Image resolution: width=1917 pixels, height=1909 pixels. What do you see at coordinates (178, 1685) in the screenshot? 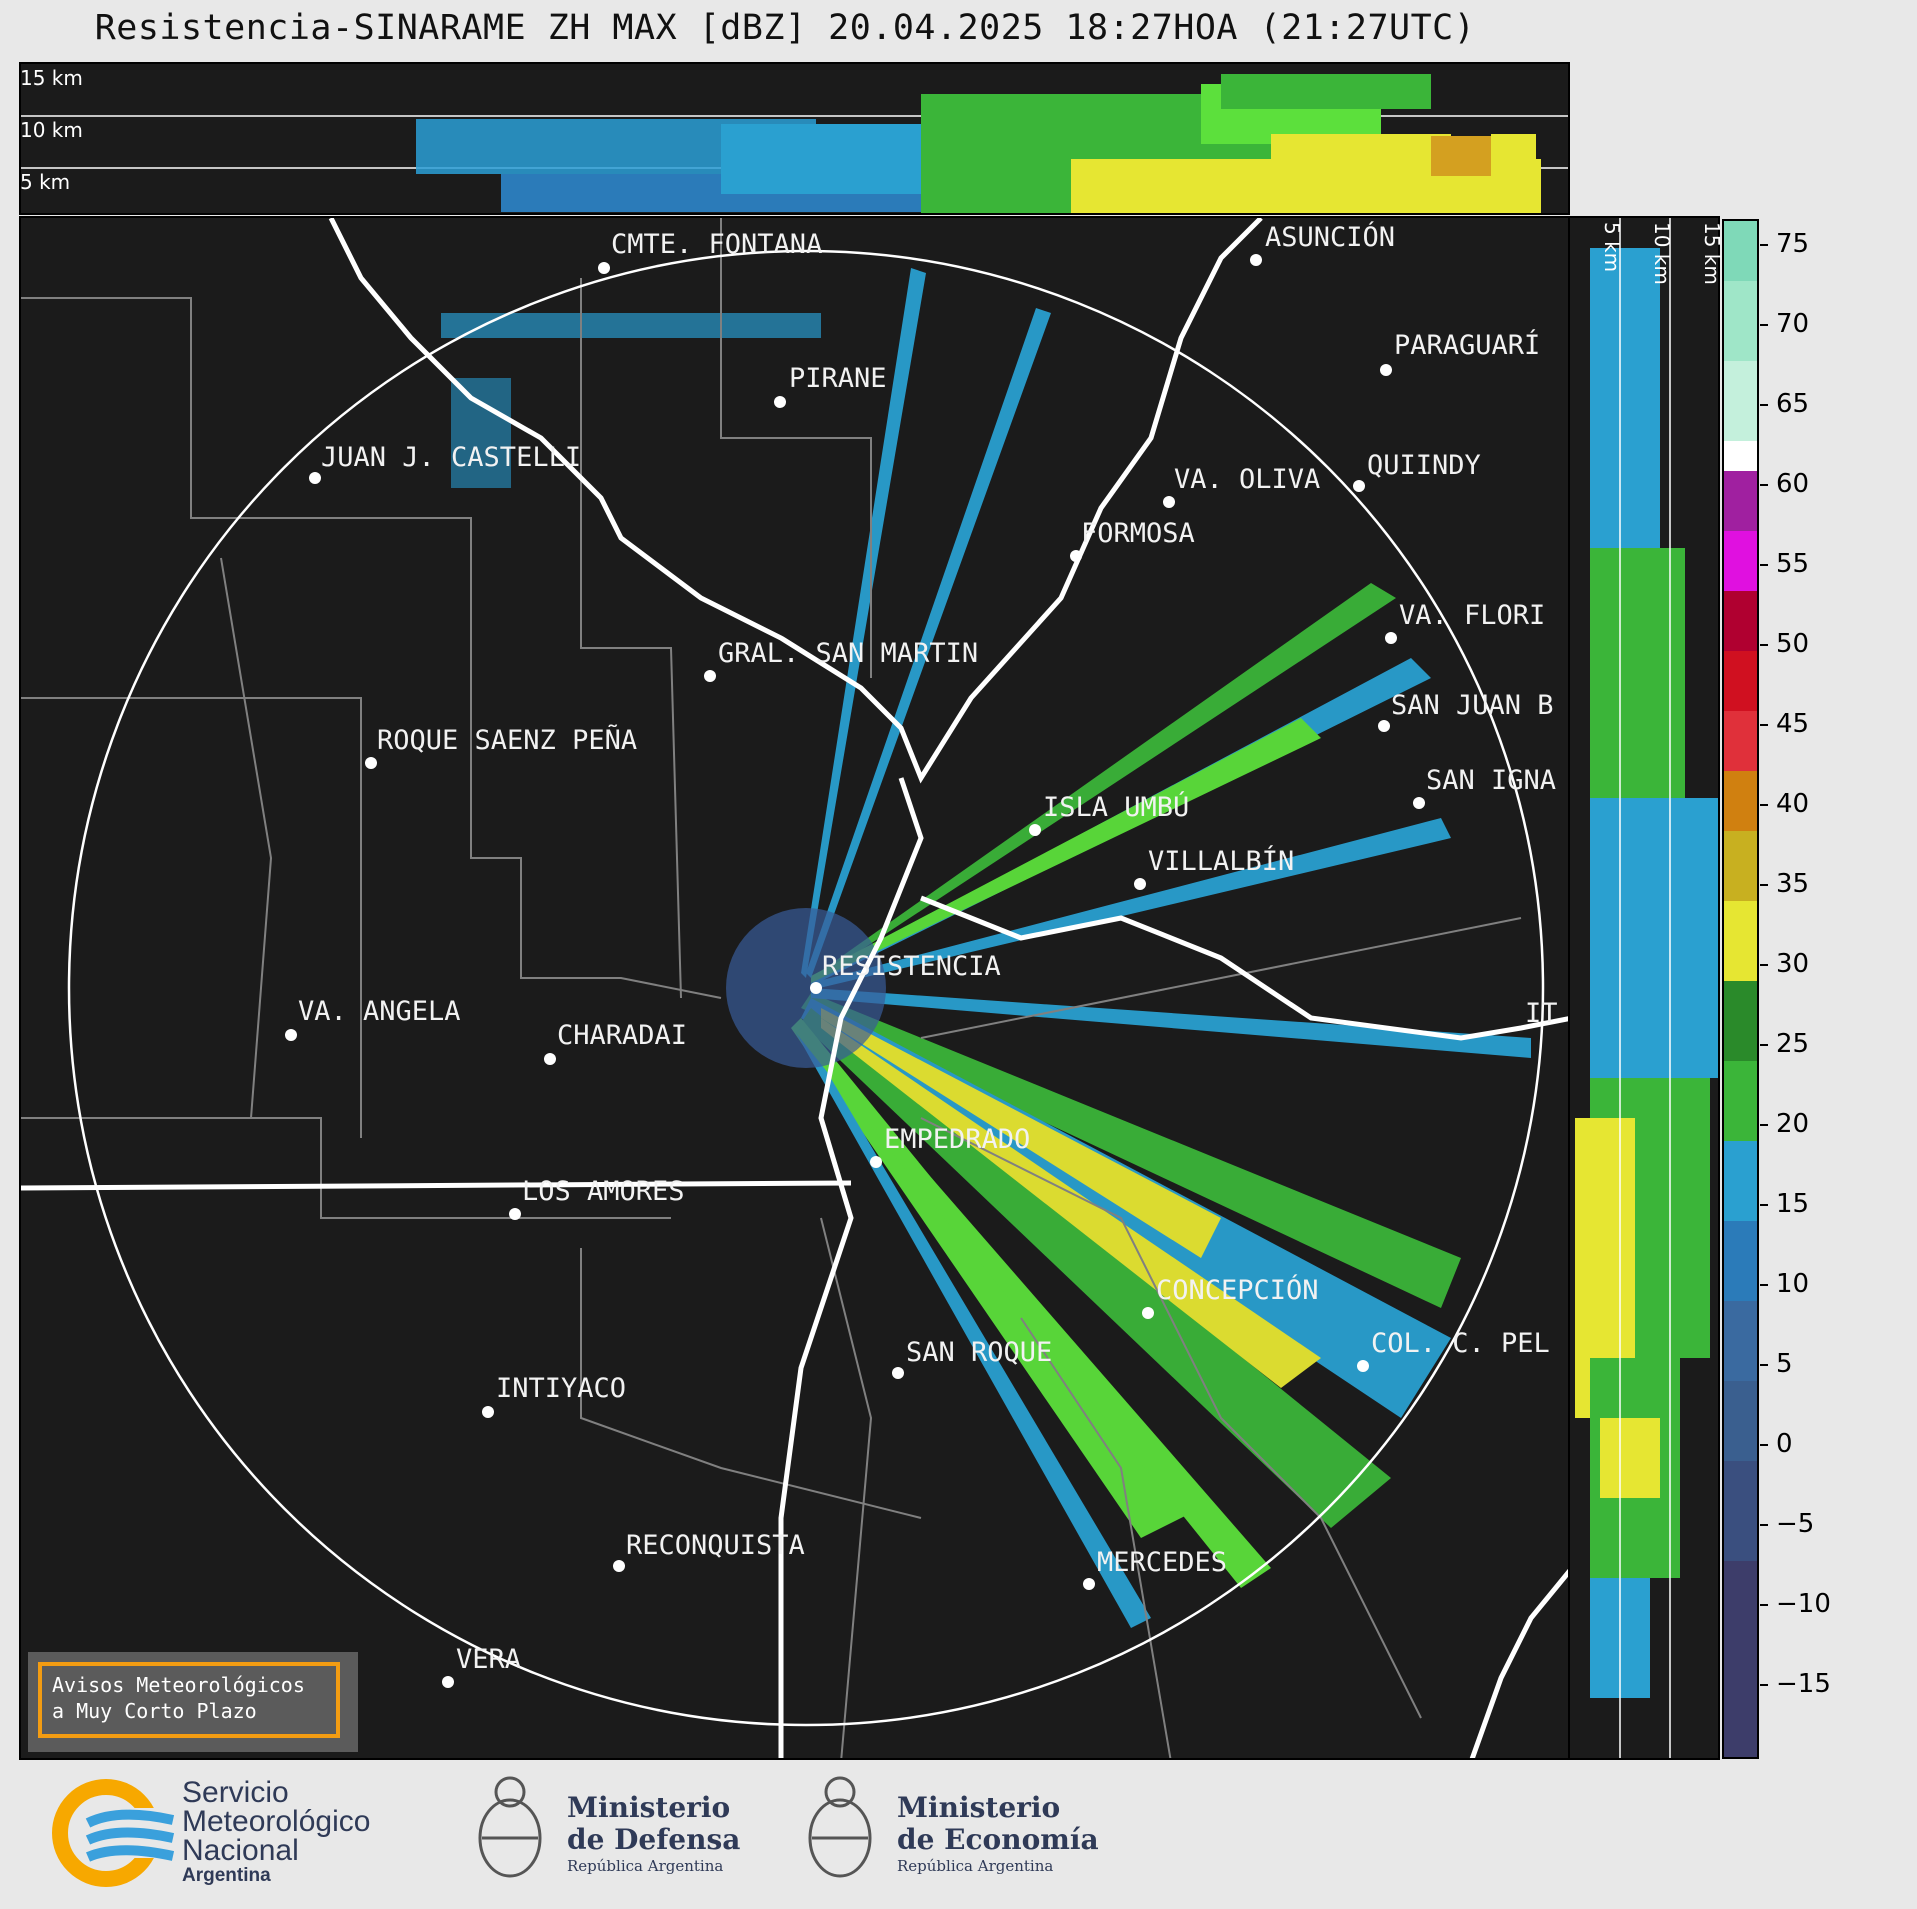
I see `warning-line-1: Avisos Meteorológicos` at bounding box center [178, 1685].